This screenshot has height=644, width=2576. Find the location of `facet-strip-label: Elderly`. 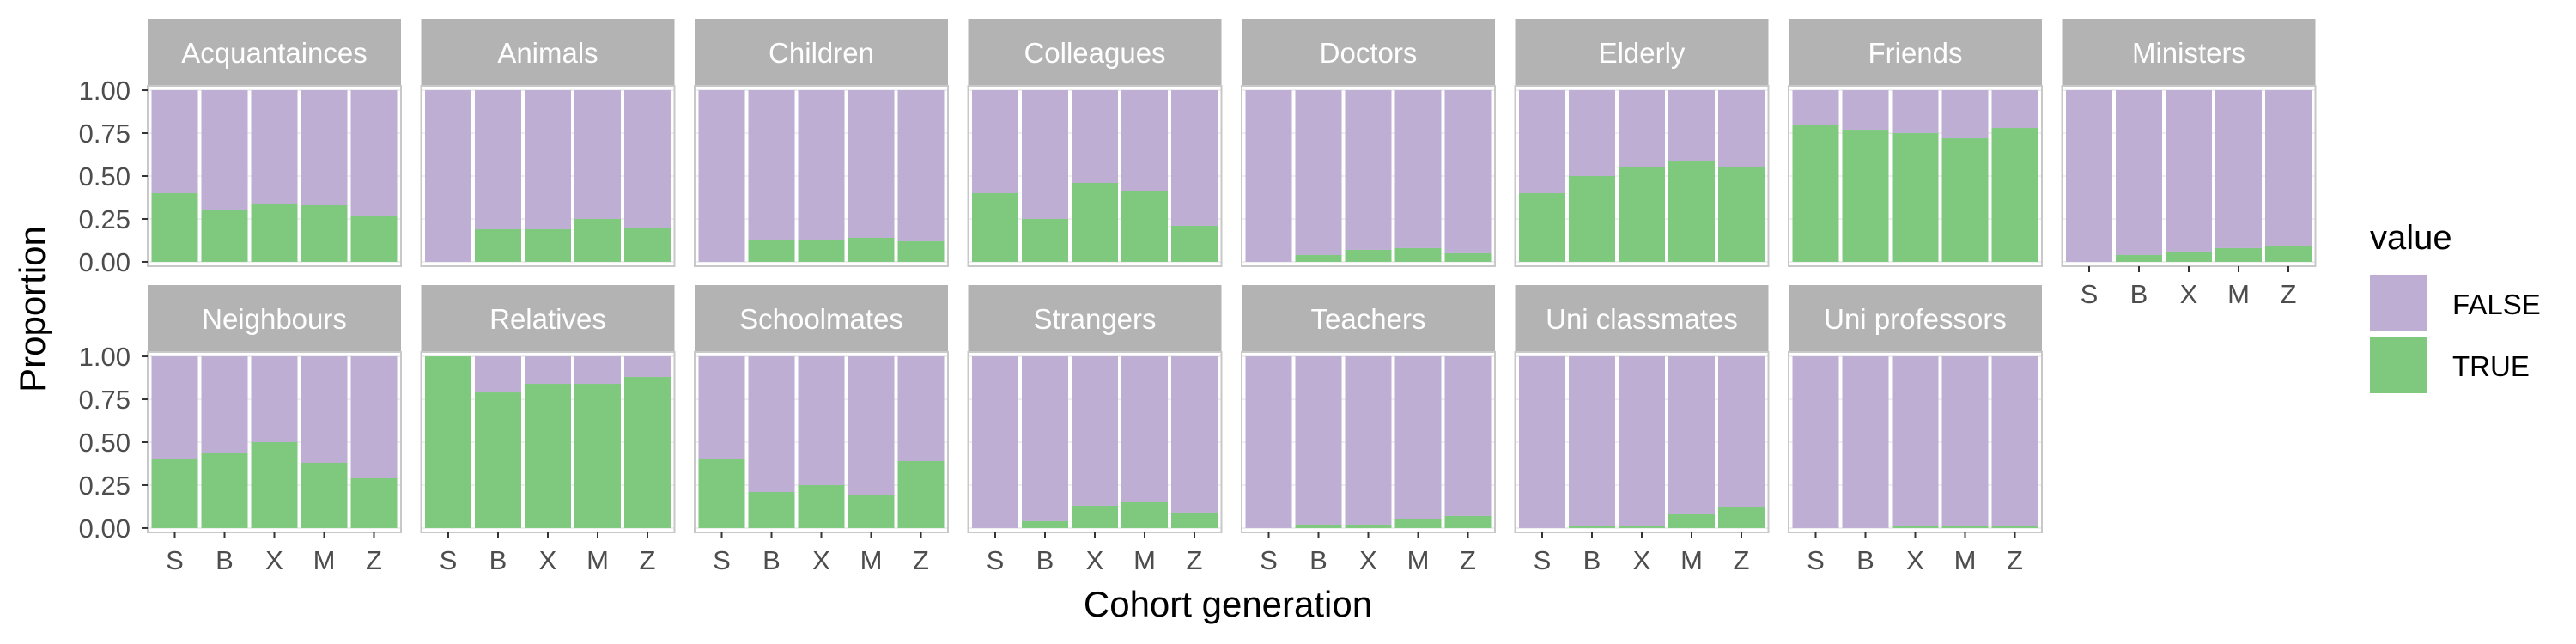

facet-strip-label: Elderly is located at coordinates (1642, 53).